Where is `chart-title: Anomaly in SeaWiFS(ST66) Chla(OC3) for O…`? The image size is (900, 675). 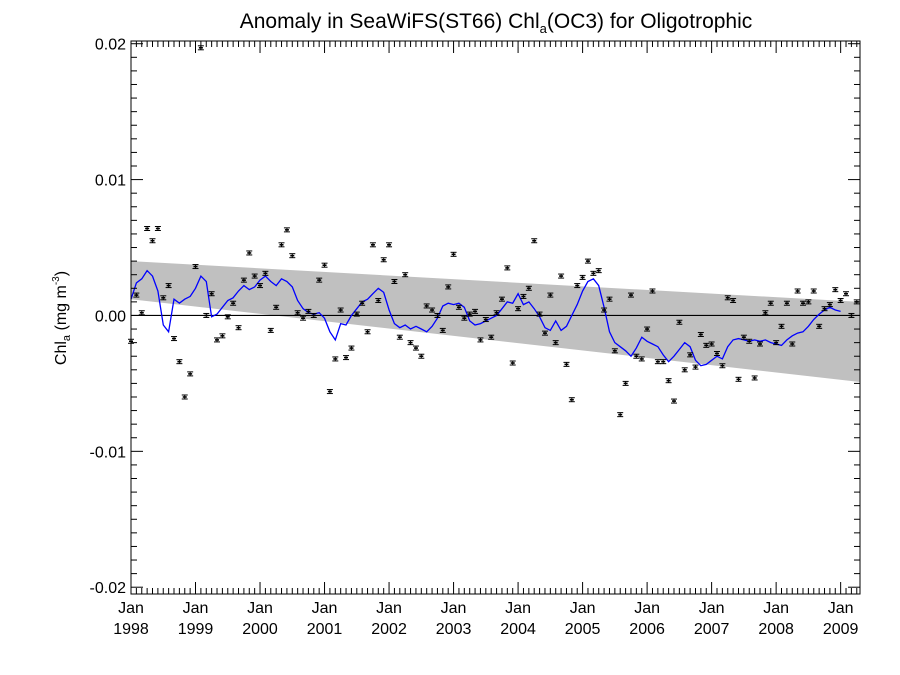
chart-title: Anomaly in SeaWiFS(ST66) Chla(OC3) for O… is located at coordinates (496, 23).